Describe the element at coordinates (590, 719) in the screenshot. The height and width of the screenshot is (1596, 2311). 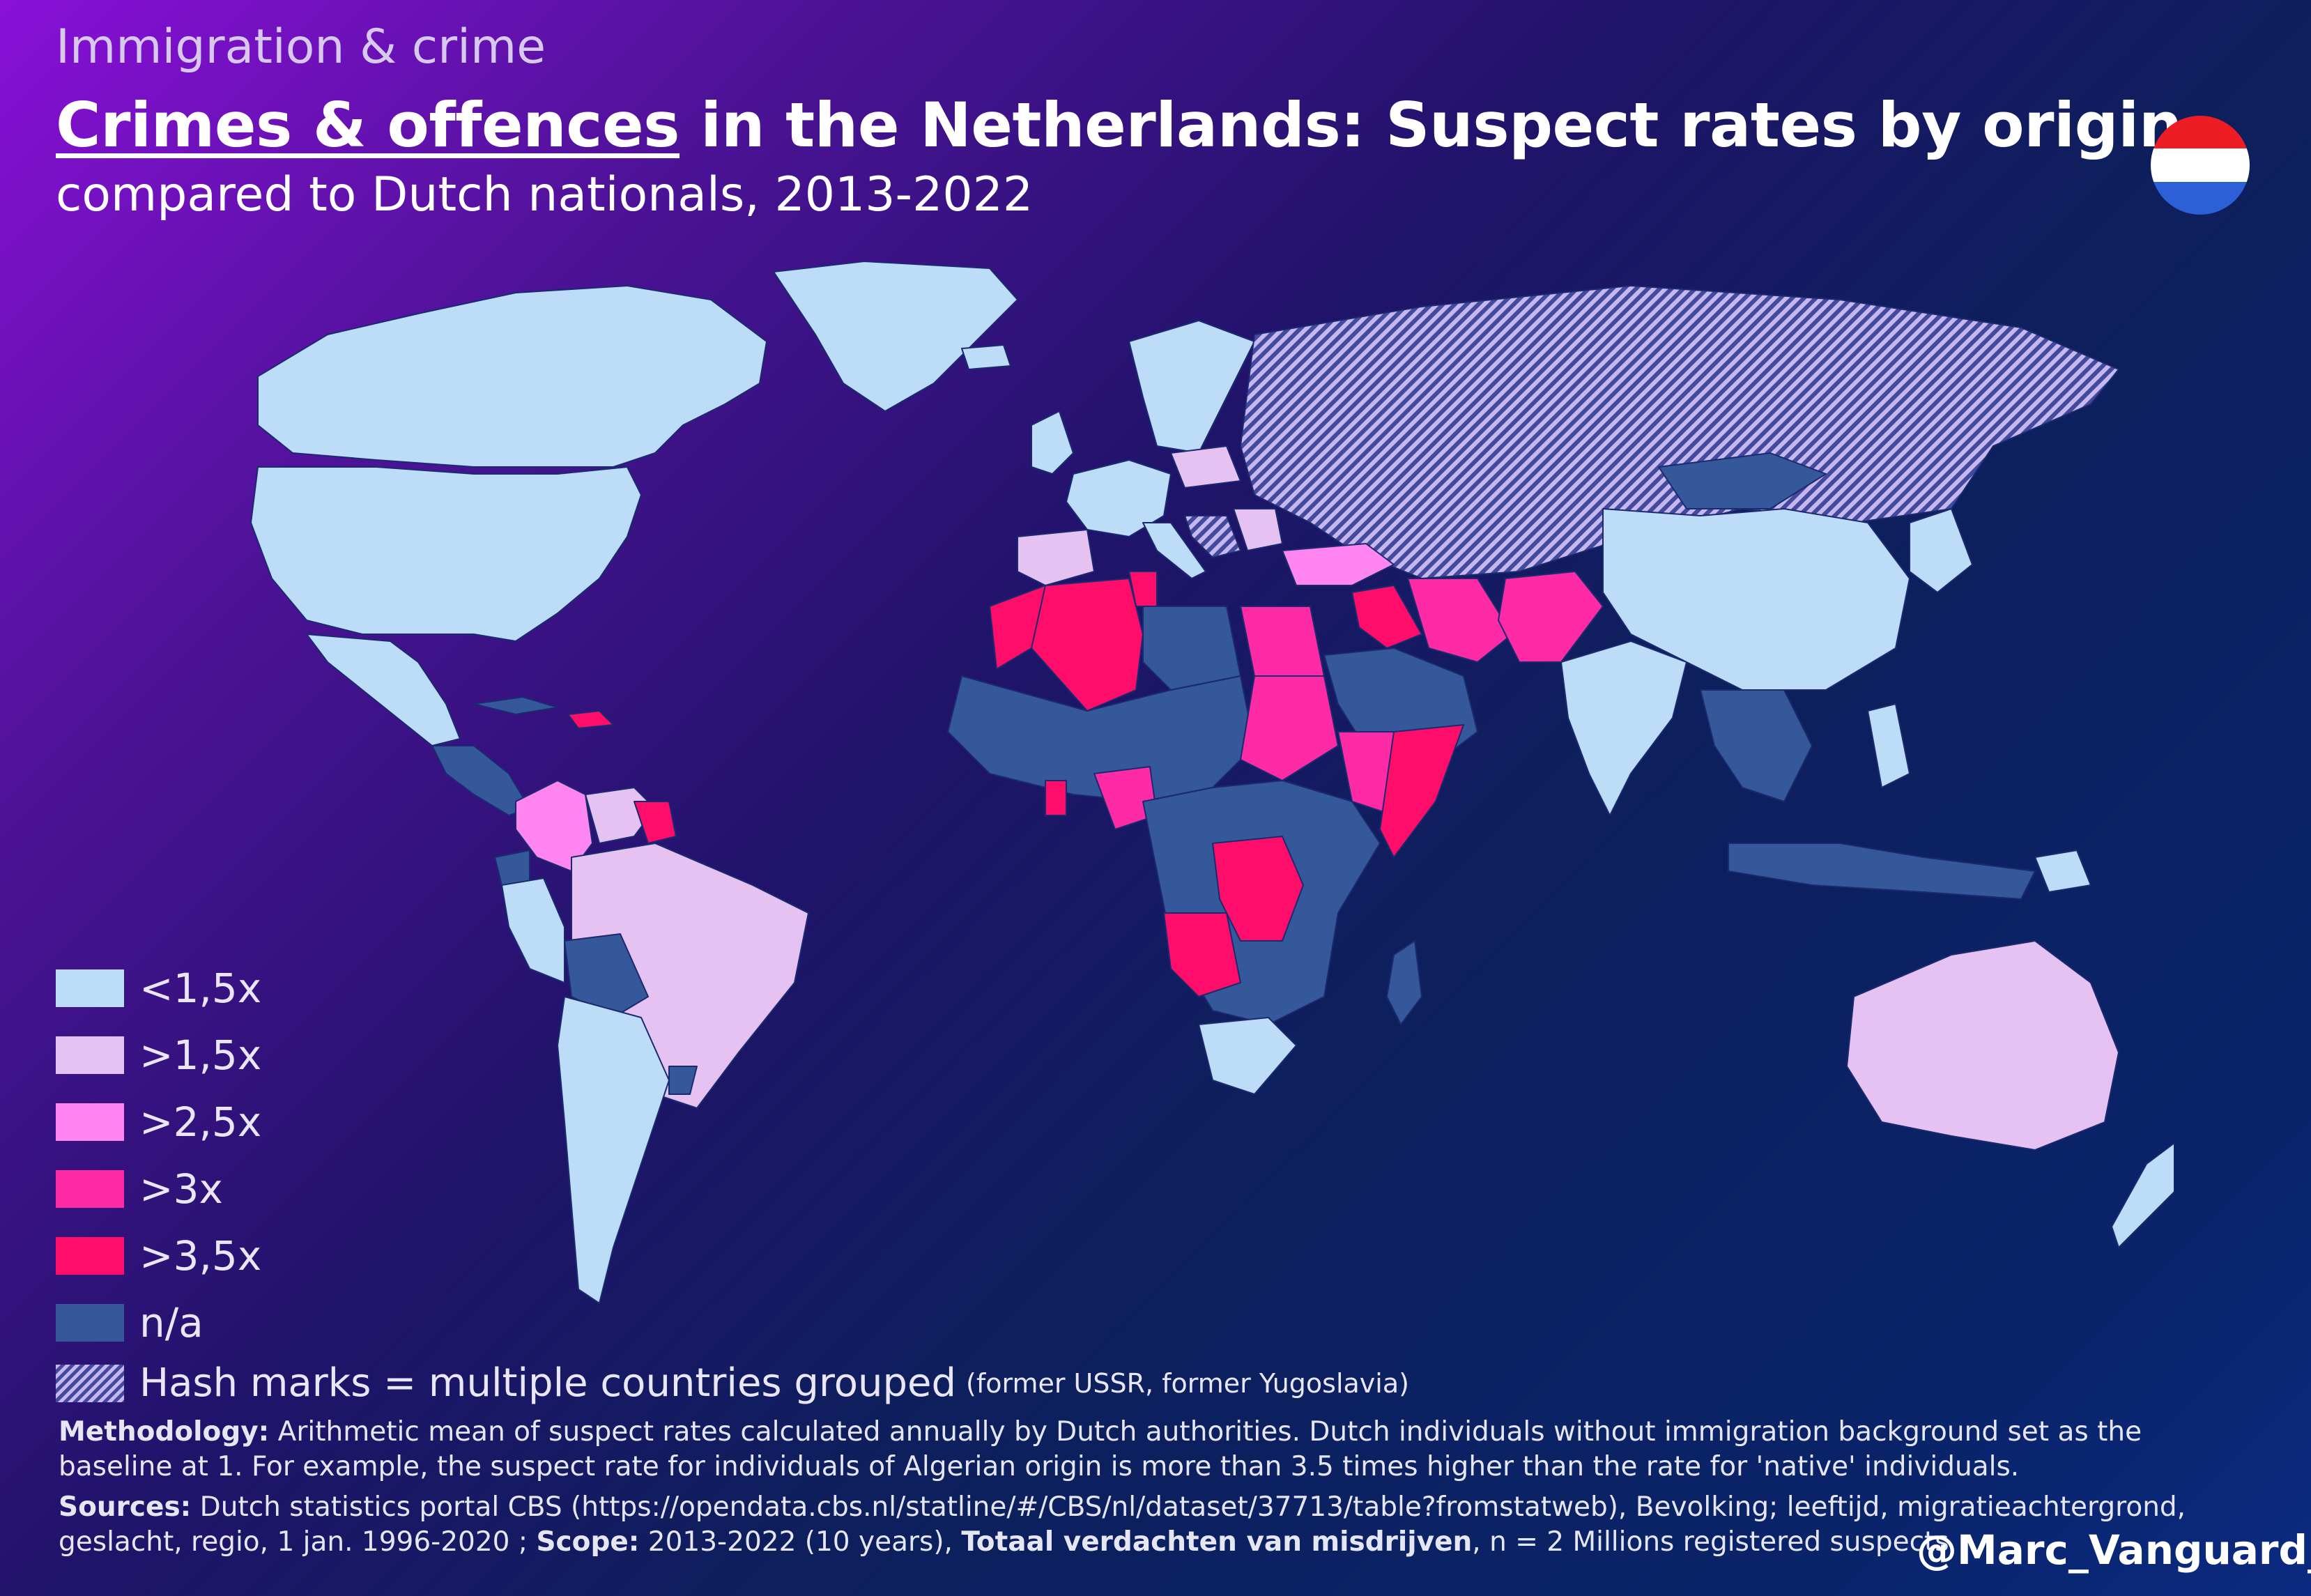
I see `region-haiti-dr` at that location.